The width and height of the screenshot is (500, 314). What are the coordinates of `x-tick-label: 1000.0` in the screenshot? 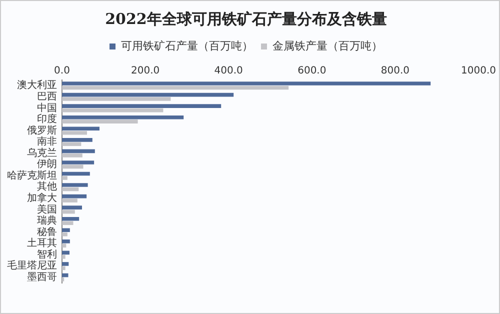 It's located at (478, 71).